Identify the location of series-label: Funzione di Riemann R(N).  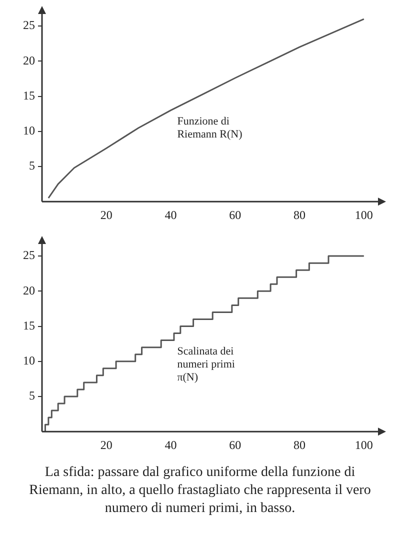
(210, 128).